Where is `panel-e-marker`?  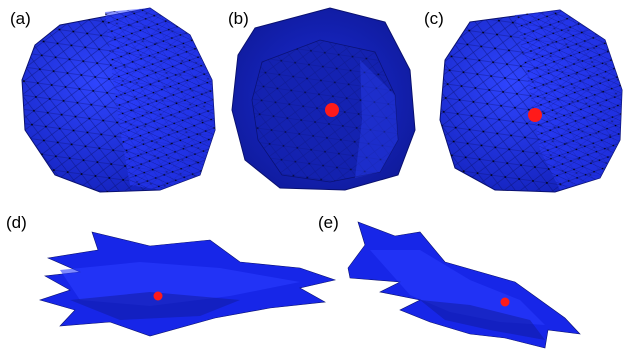 panel-e-marker is located at coordinates (505, 302).